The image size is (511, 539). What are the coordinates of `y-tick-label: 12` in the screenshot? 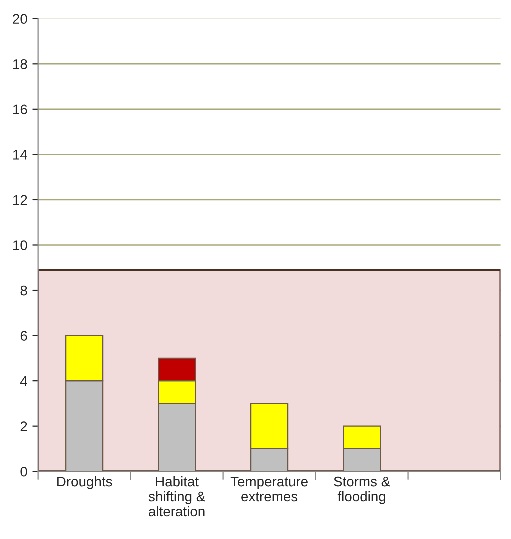 It's located at (21, 200).